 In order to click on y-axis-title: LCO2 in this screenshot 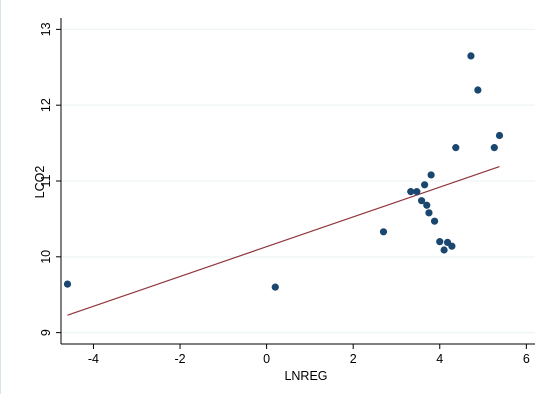, I will do `click(40, 182)`.